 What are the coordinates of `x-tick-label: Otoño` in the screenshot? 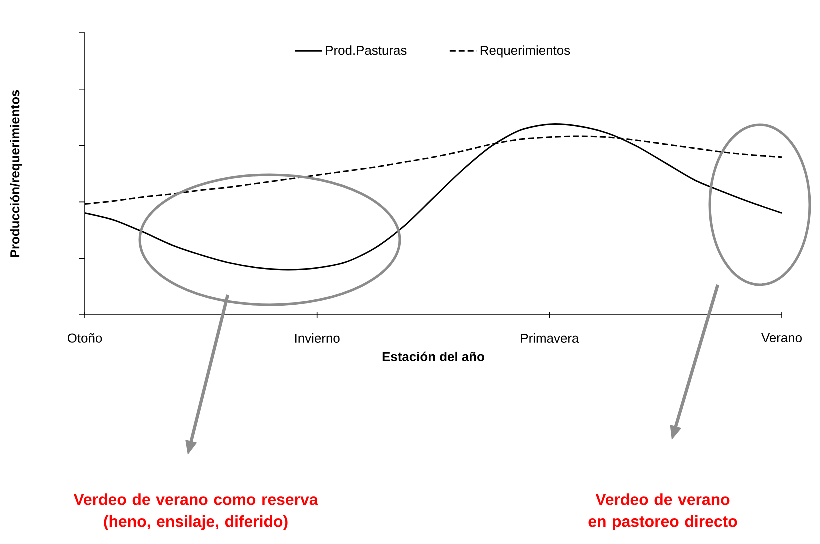 It's located at (85, 338).